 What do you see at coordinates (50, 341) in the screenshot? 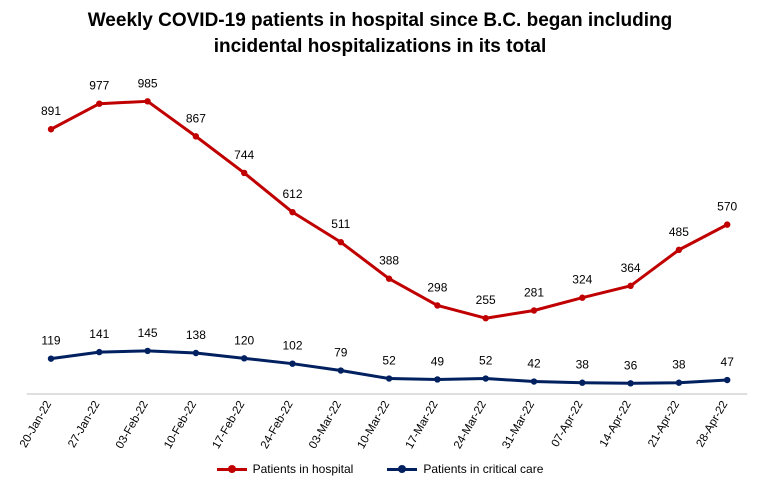
I see `data-label-critical-care: 119` at bounding box center [50, 341].